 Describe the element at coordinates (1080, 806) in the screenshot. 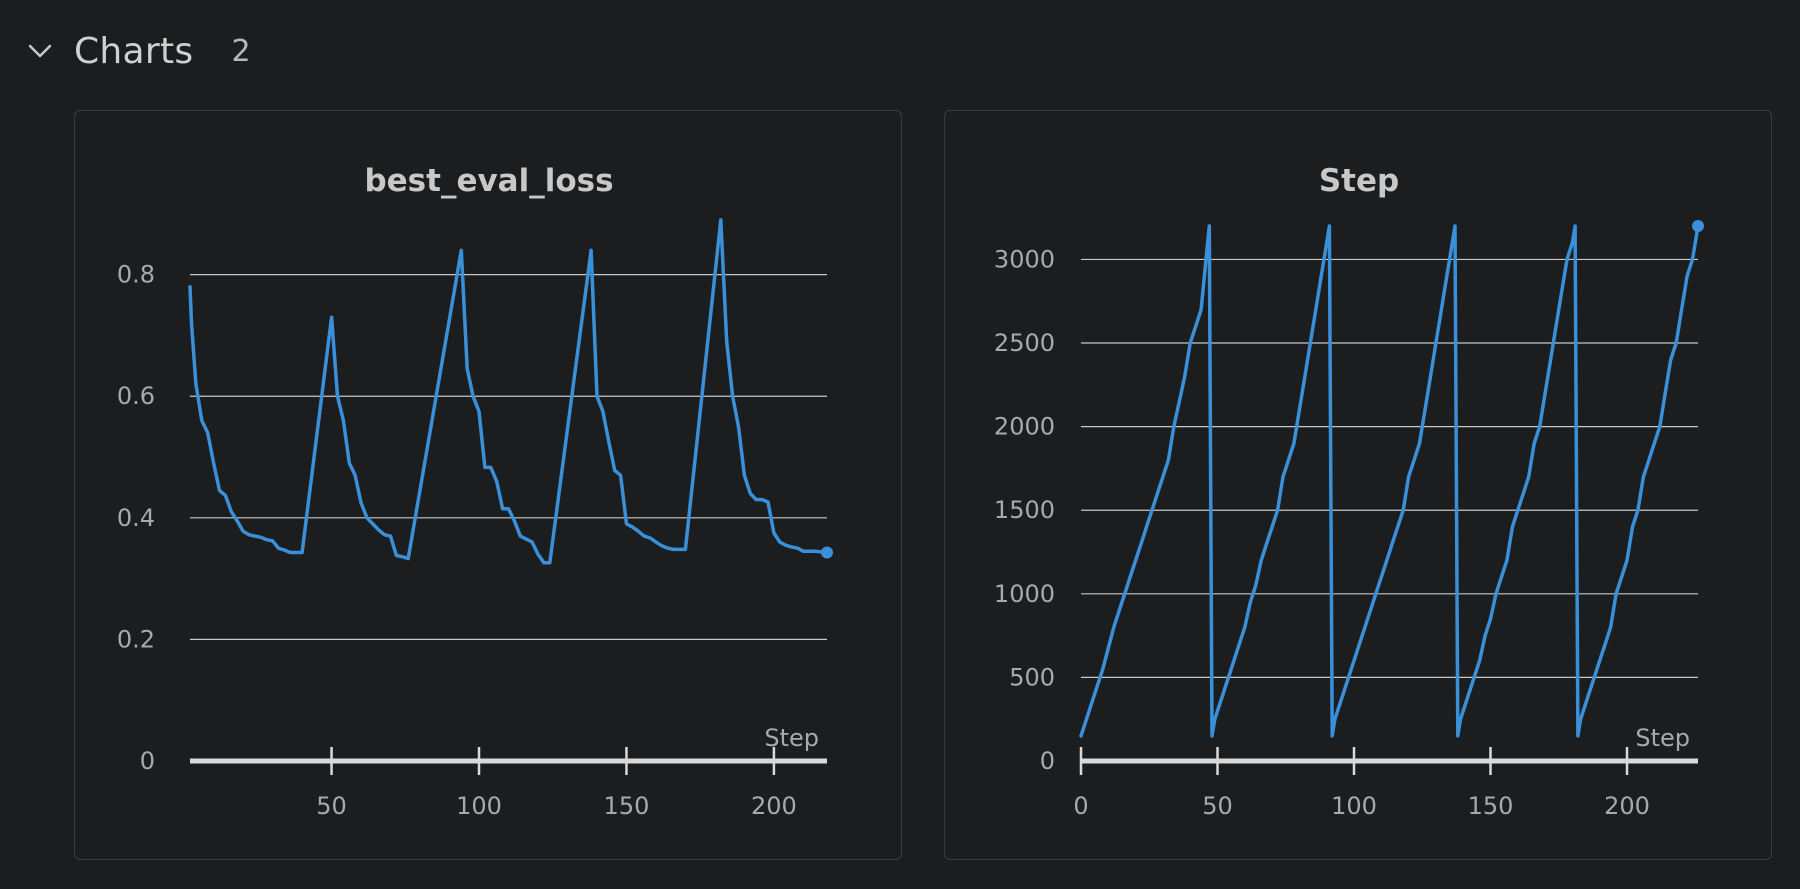

I see `x-tick-label: 0` at that location.